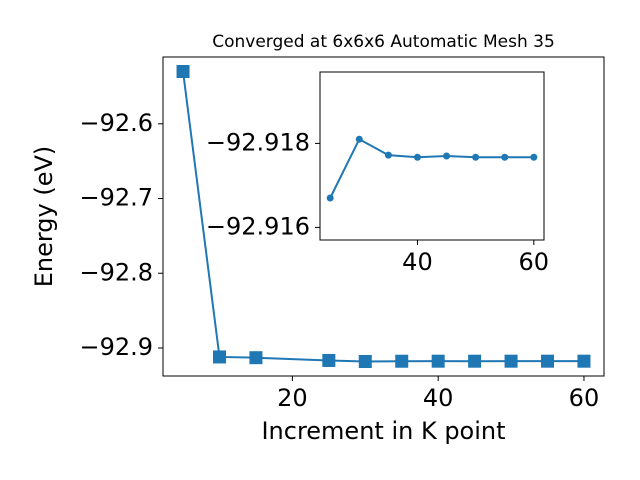 This screenshot has width=640, height=480. What do you see at coordinates (383, 42) in the screenshot?
I see `chart-title: Converged at 6x6x6 Automatic Mesh 35` at bounding box center [383, 42].